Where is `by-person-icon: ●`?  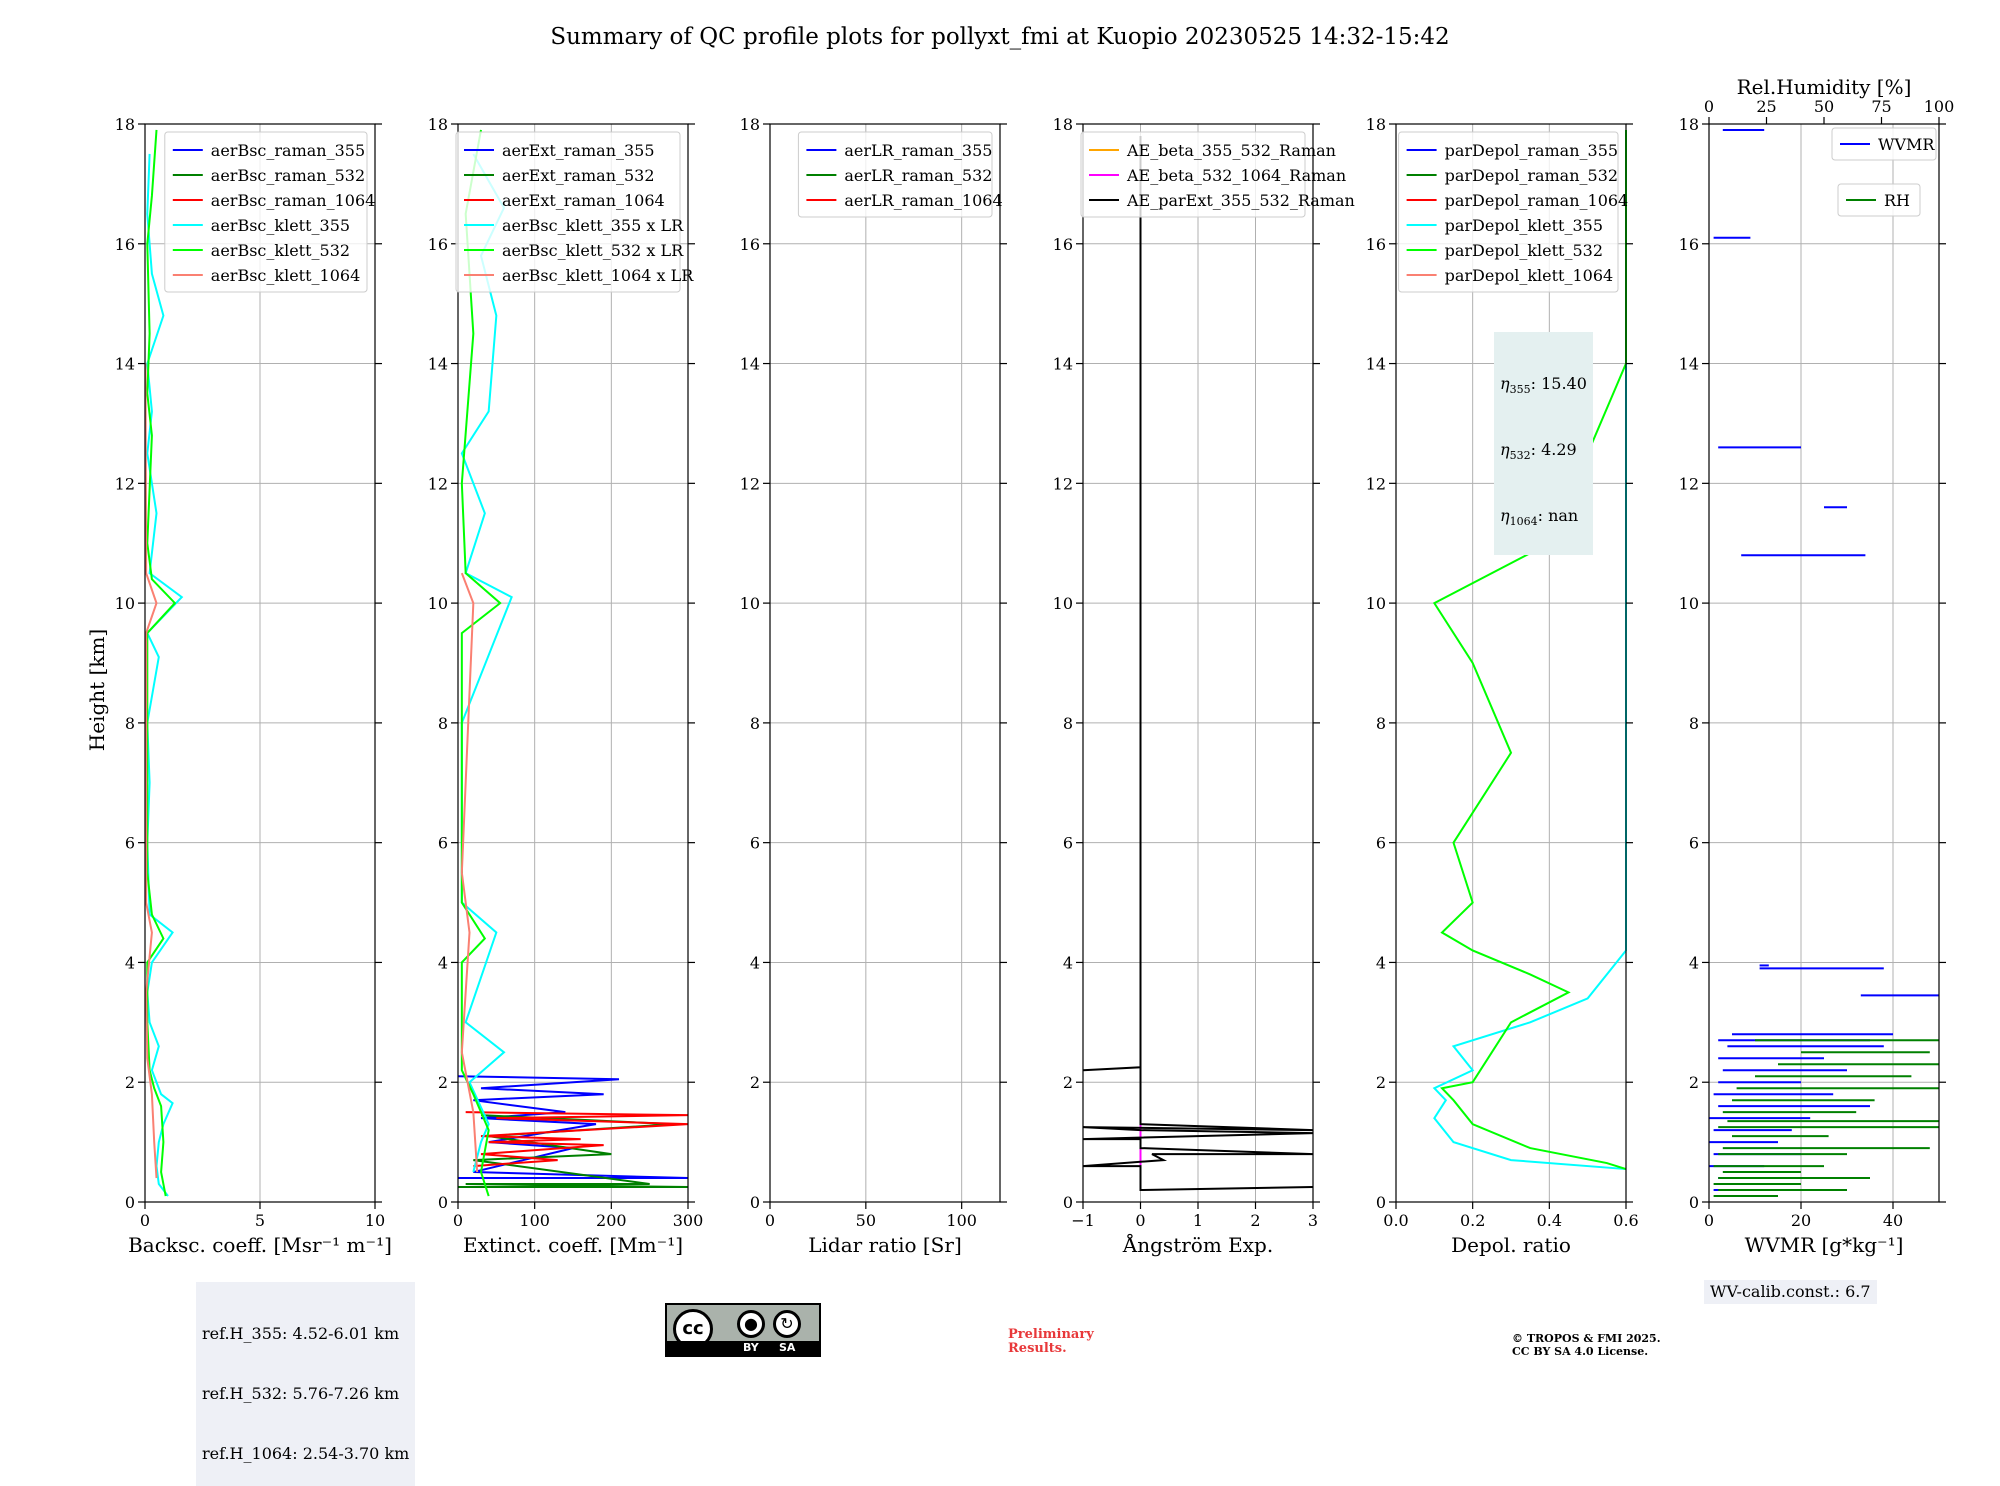 by-person-icon: ● is located at coordinates (751, 1324).